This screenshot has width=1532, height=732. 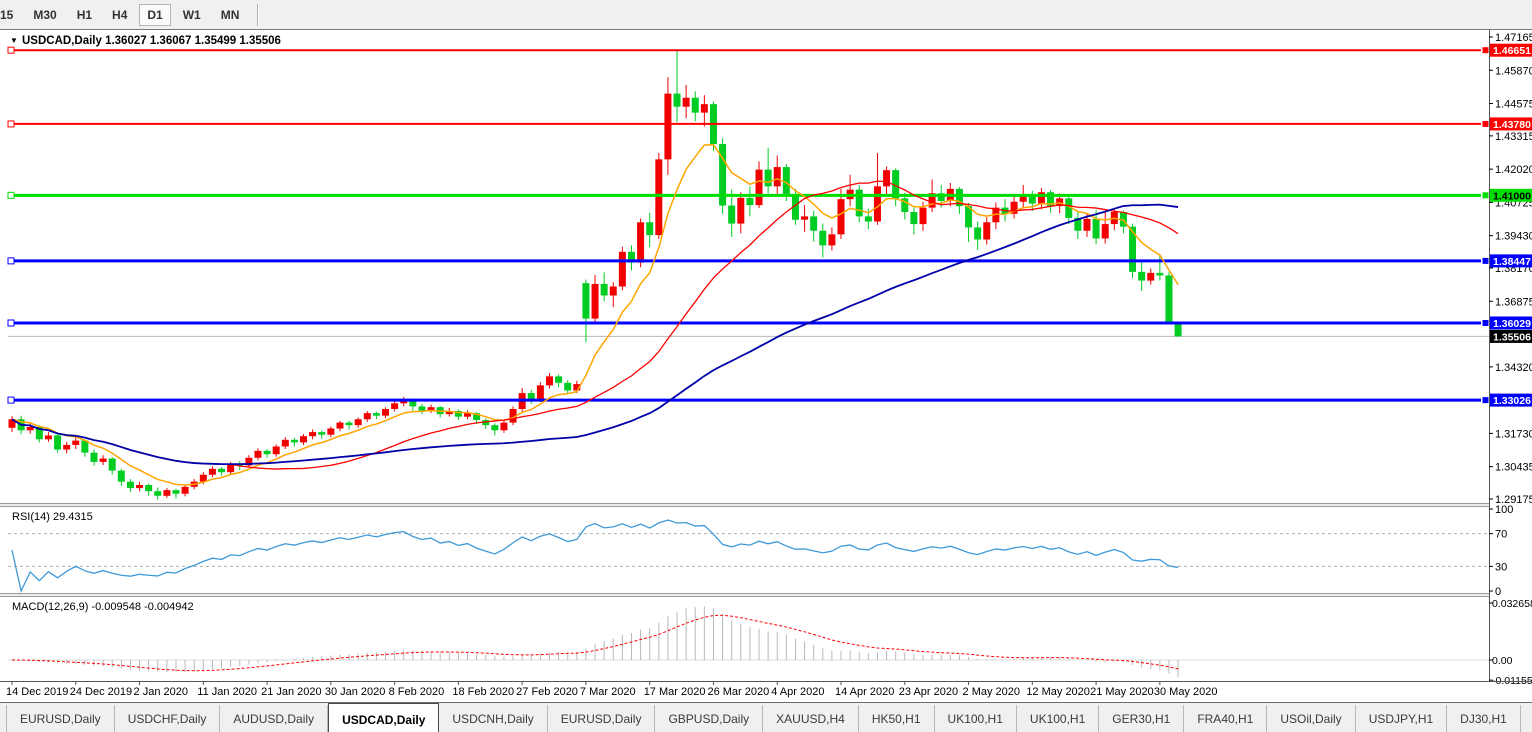 What do you see at coordinates (1484, 718) in the screenshot?
I see `tab-dj30-h1: DJ30,H1` at bounding box center [1484, 718].